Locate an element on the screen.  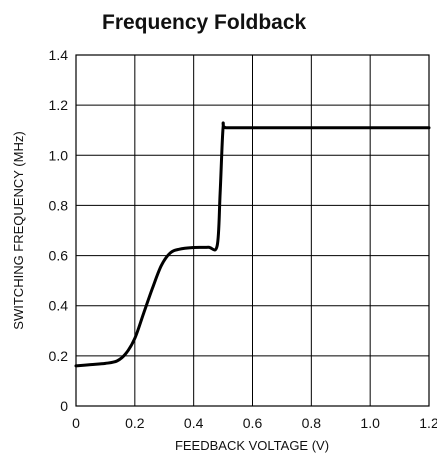
x-tick-labels: 0 0.2 0.4 0.6 0.8 1.0 1.2 is located at coordinates (254, 423).